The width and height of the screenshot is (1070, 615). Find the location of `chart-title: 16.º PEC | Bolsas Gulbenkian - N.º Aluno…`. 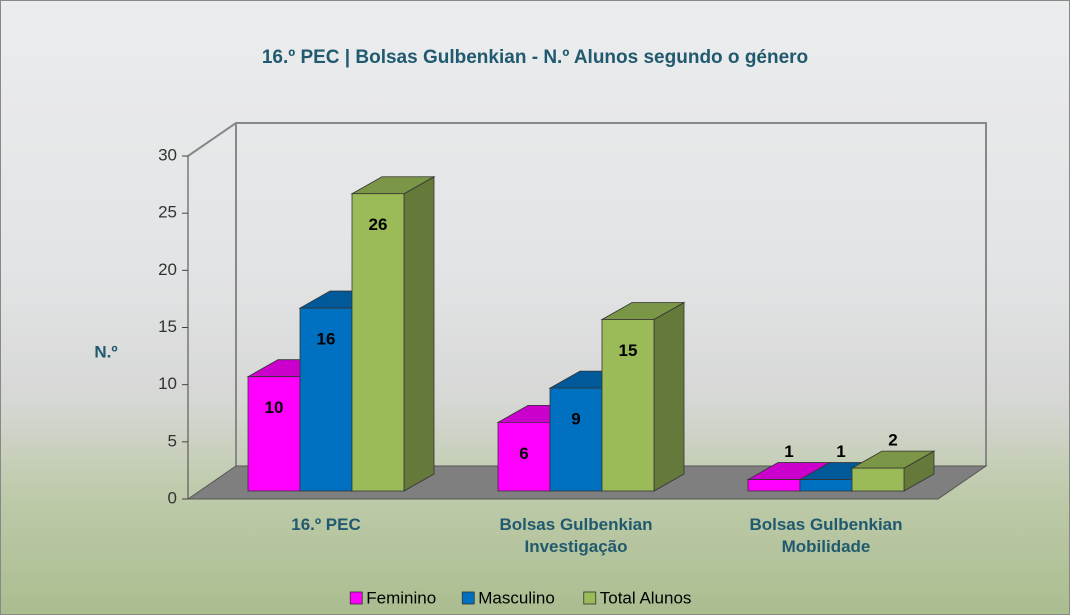

chart-title: 16.º PEC | Bolsas Gulbenkian - N.º Aluno… is located at coordinates (535, 57).